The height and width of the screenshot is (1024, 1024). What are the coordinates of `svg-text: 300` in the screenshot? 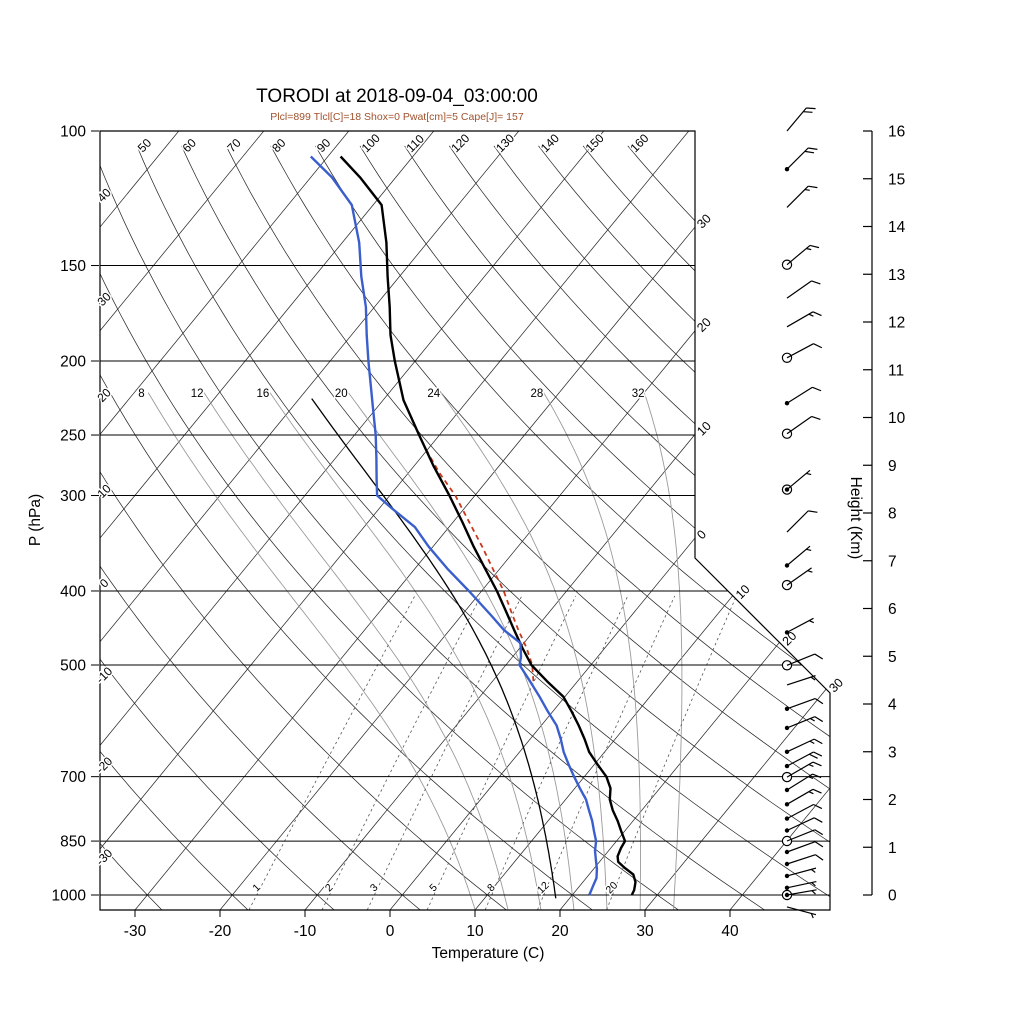 It's located at (73, 496).